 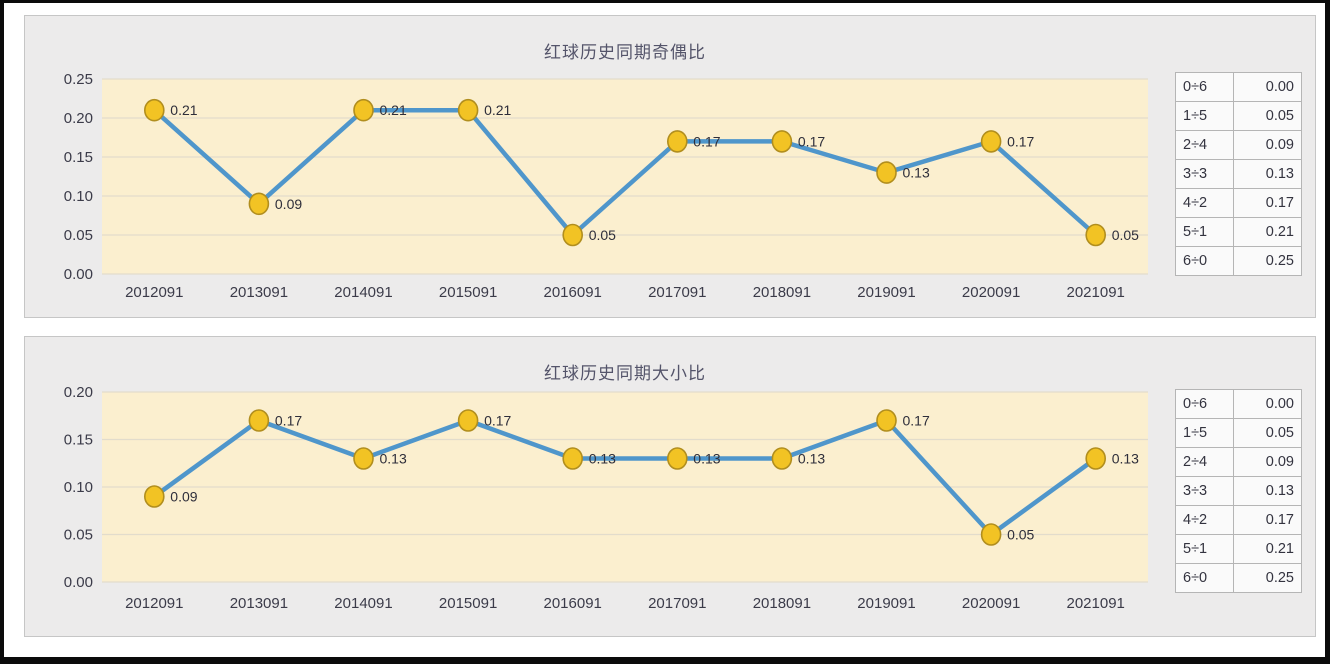 I want to click on x-axis-tick-label: 2020091, so click(x=991, y=292).